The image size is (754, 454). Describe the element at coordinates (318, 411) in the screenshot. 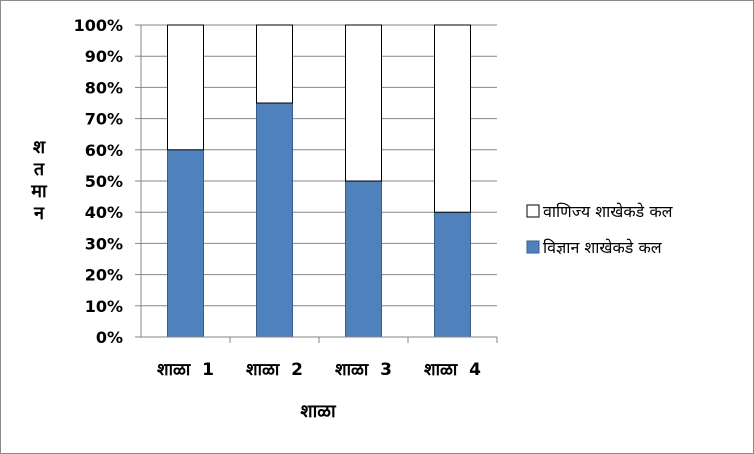

I see `x-axis-title: शाळा` at that location.